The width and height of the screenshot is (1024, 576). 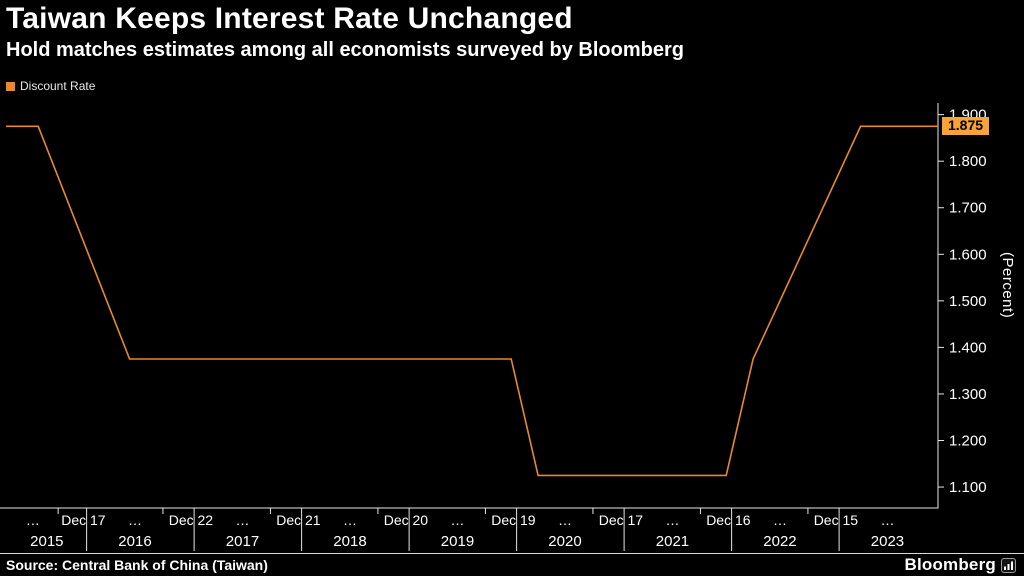 I want to click on y-tick-label: 1.300, so click(x=968, y=394).